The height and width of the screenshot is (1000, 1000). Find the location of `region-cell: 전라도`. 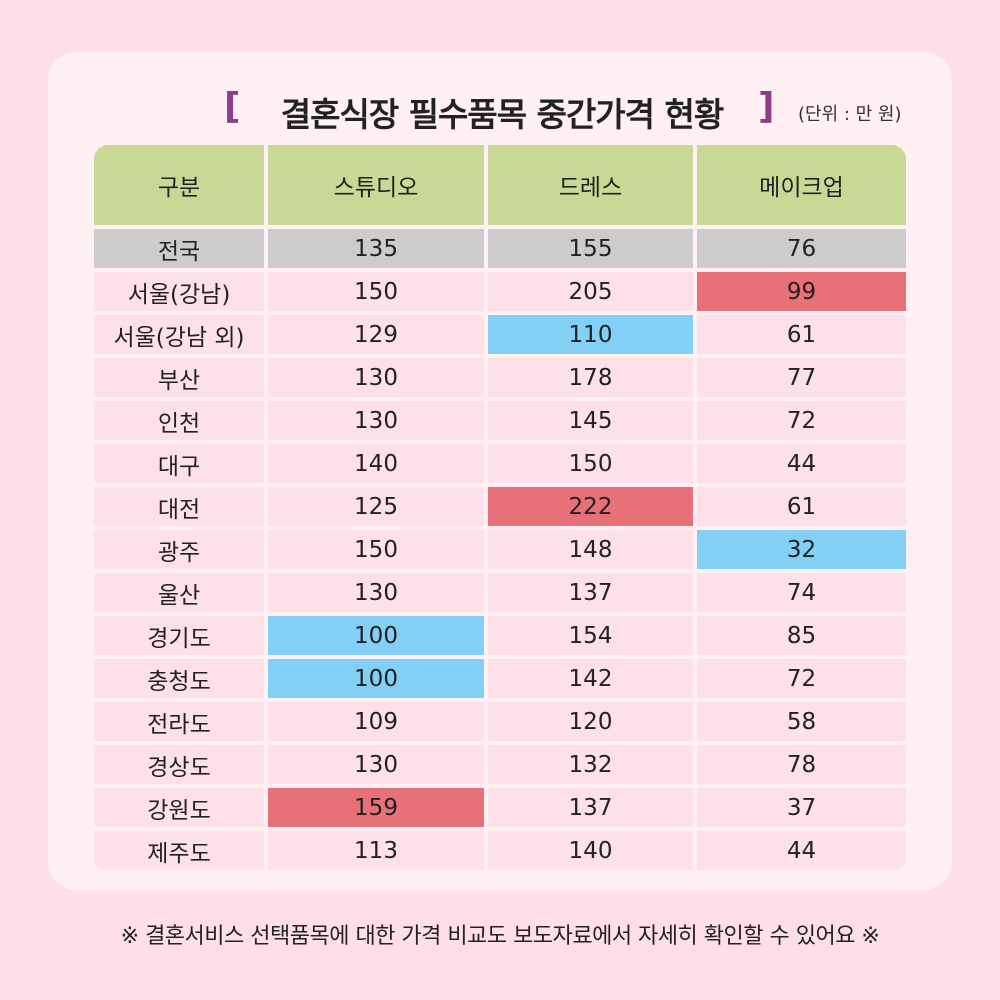

region-cell: 전라도 is located at coordinates (181, 721).